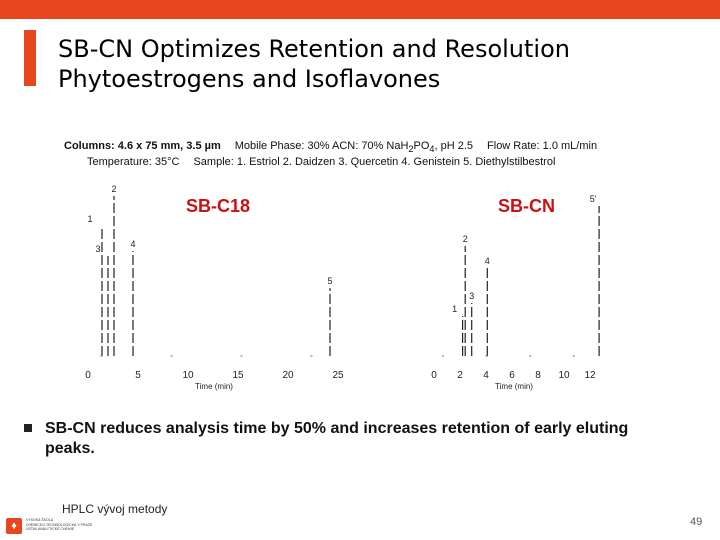  I want to click on chart2-peak-label: 5', so click(593, 199).